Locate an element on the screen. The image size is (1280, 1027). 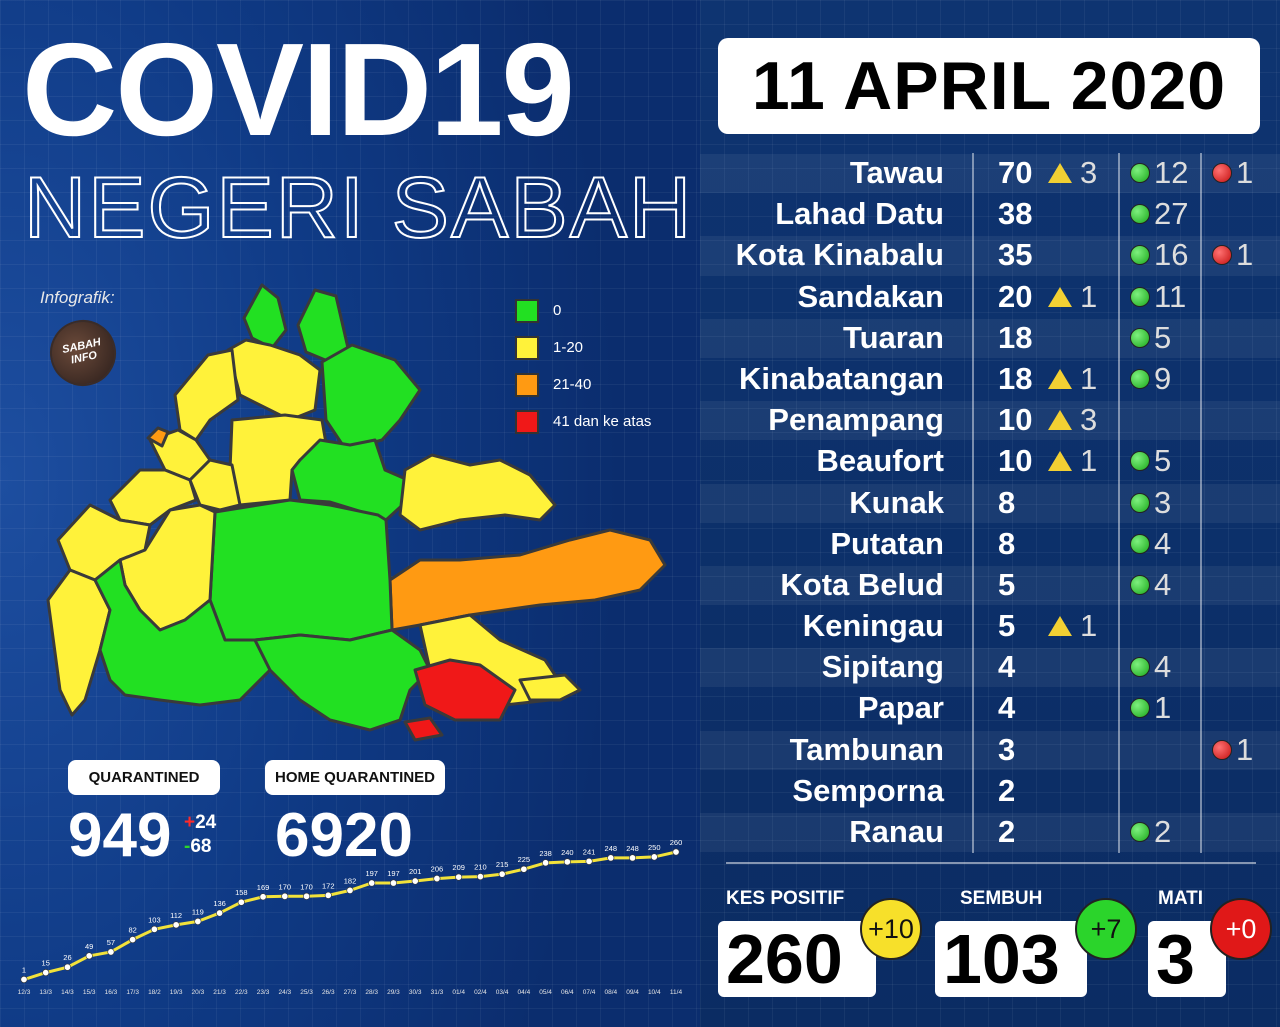
x-tick-label: 31/3 is located at coordinates (437, 992).